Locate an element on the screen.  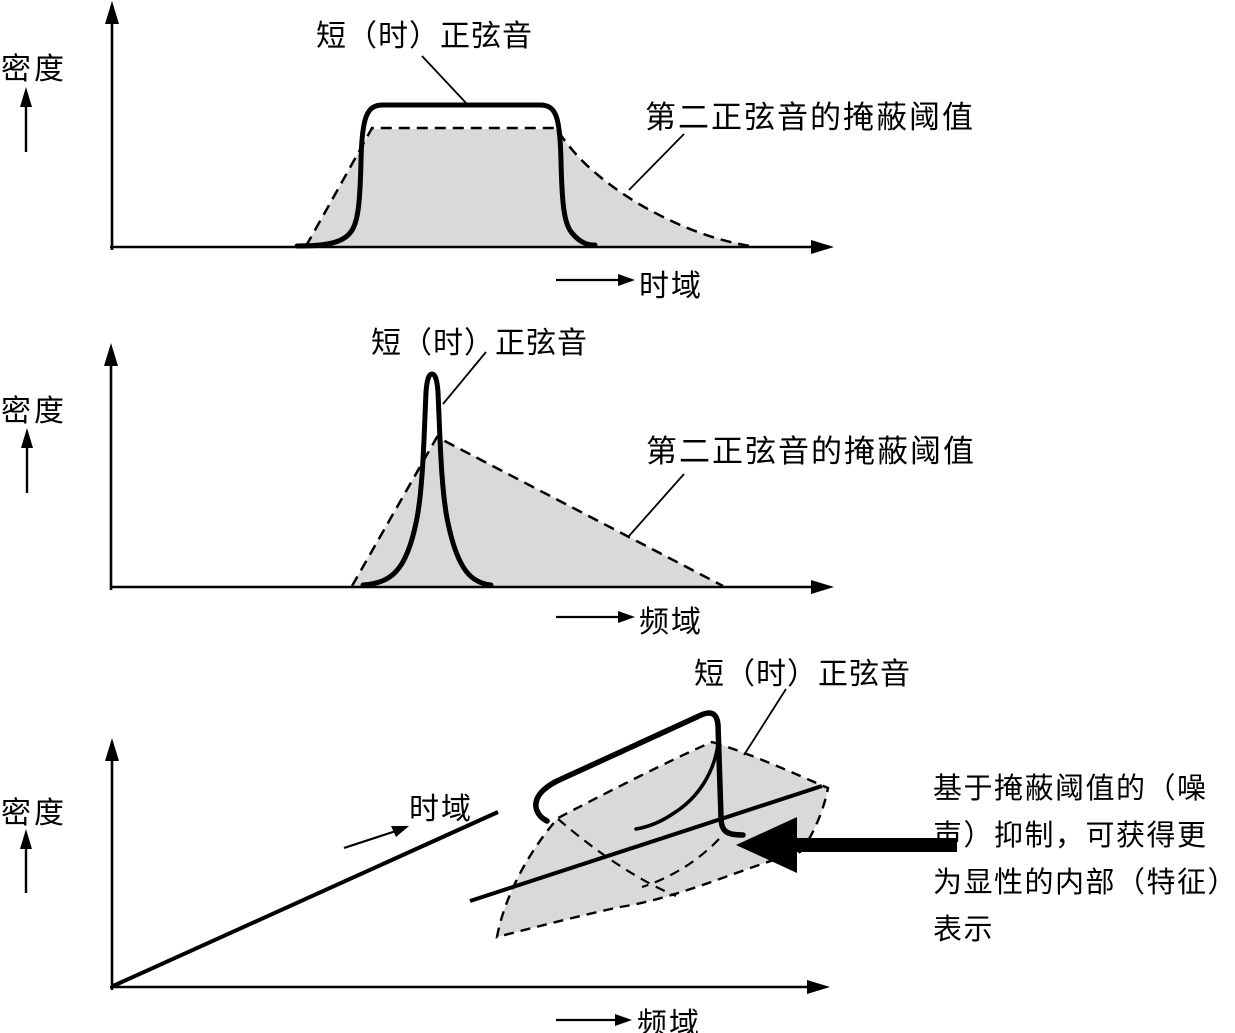
bottom-time-axis-label: 时域 is located at coordinates (441, 809).